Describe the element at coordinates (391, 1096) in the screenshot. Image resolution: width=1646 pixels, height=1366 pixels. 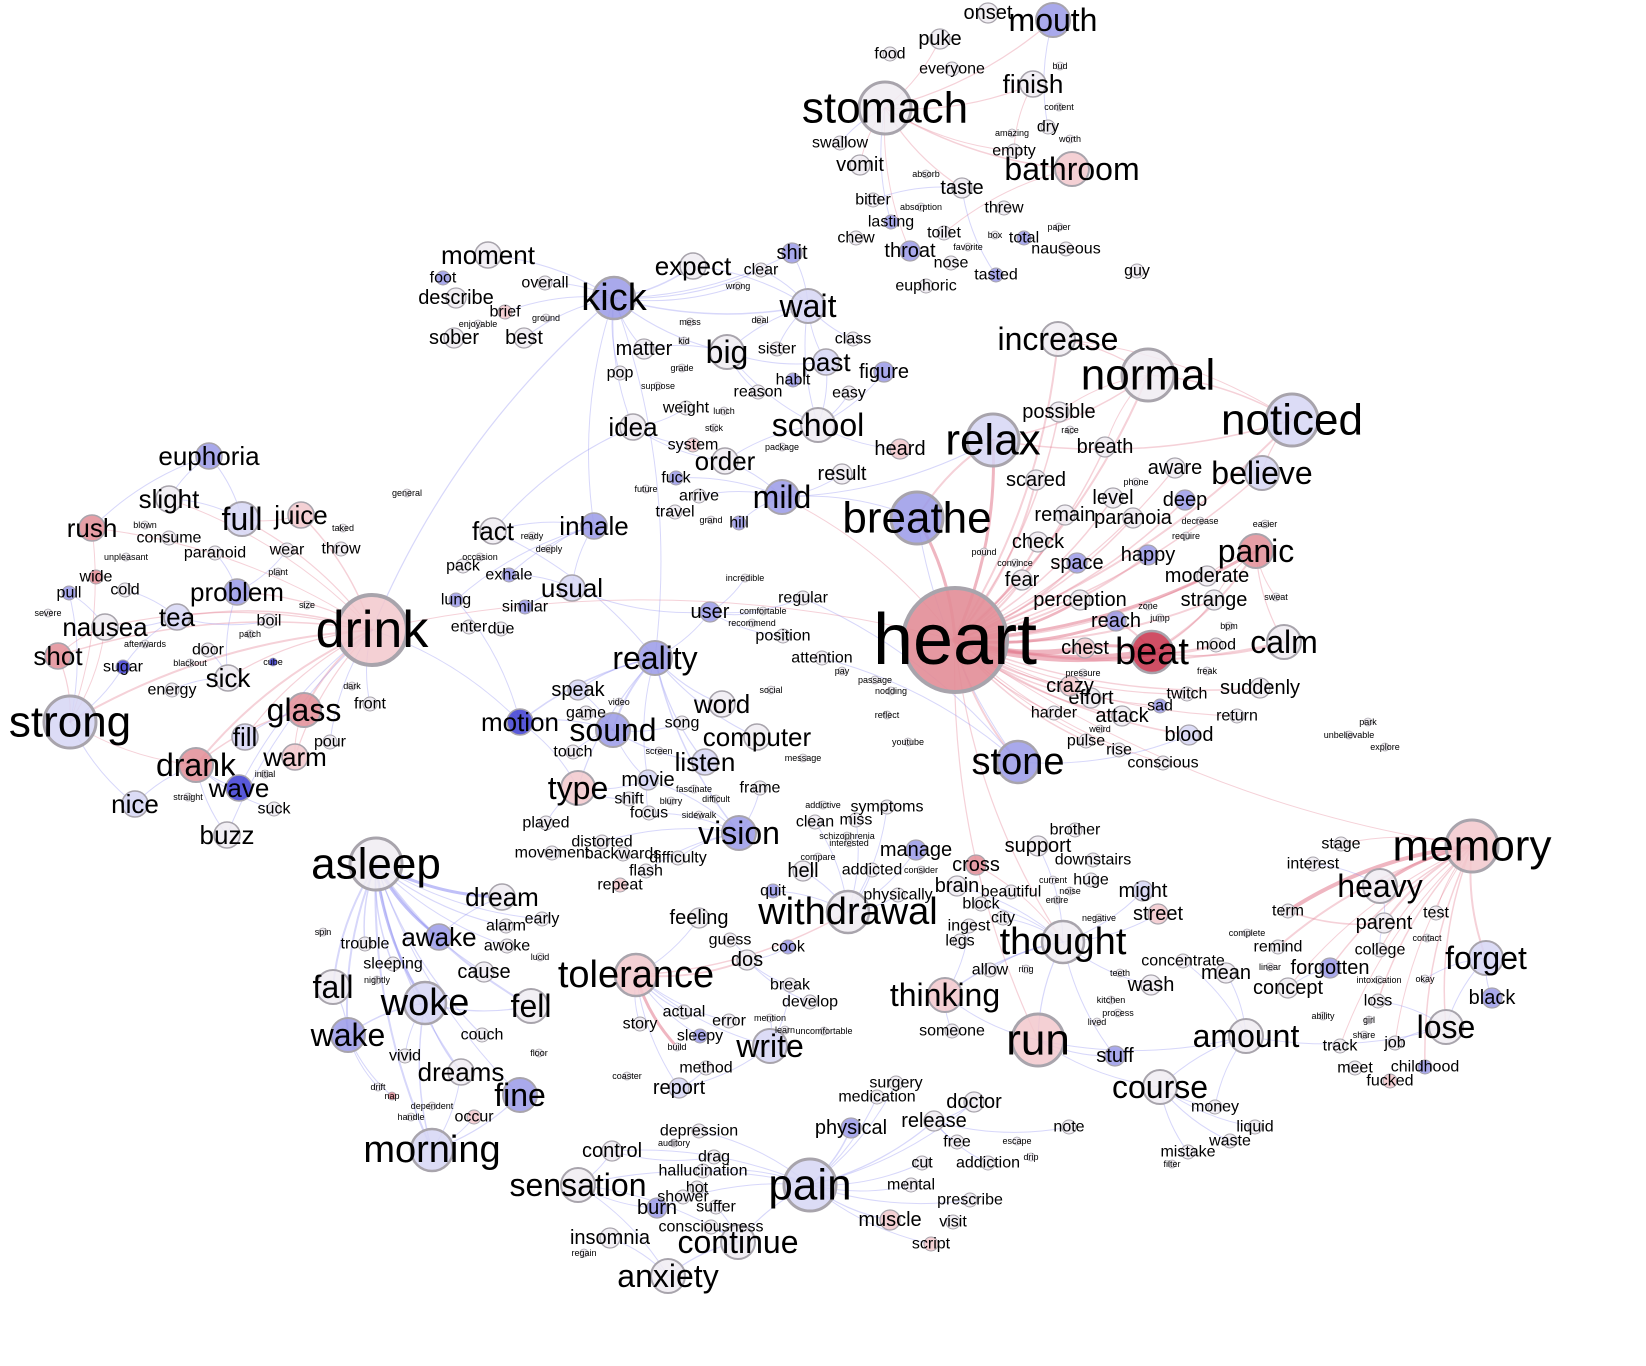
I see `node-label-nap: nap` at that location.